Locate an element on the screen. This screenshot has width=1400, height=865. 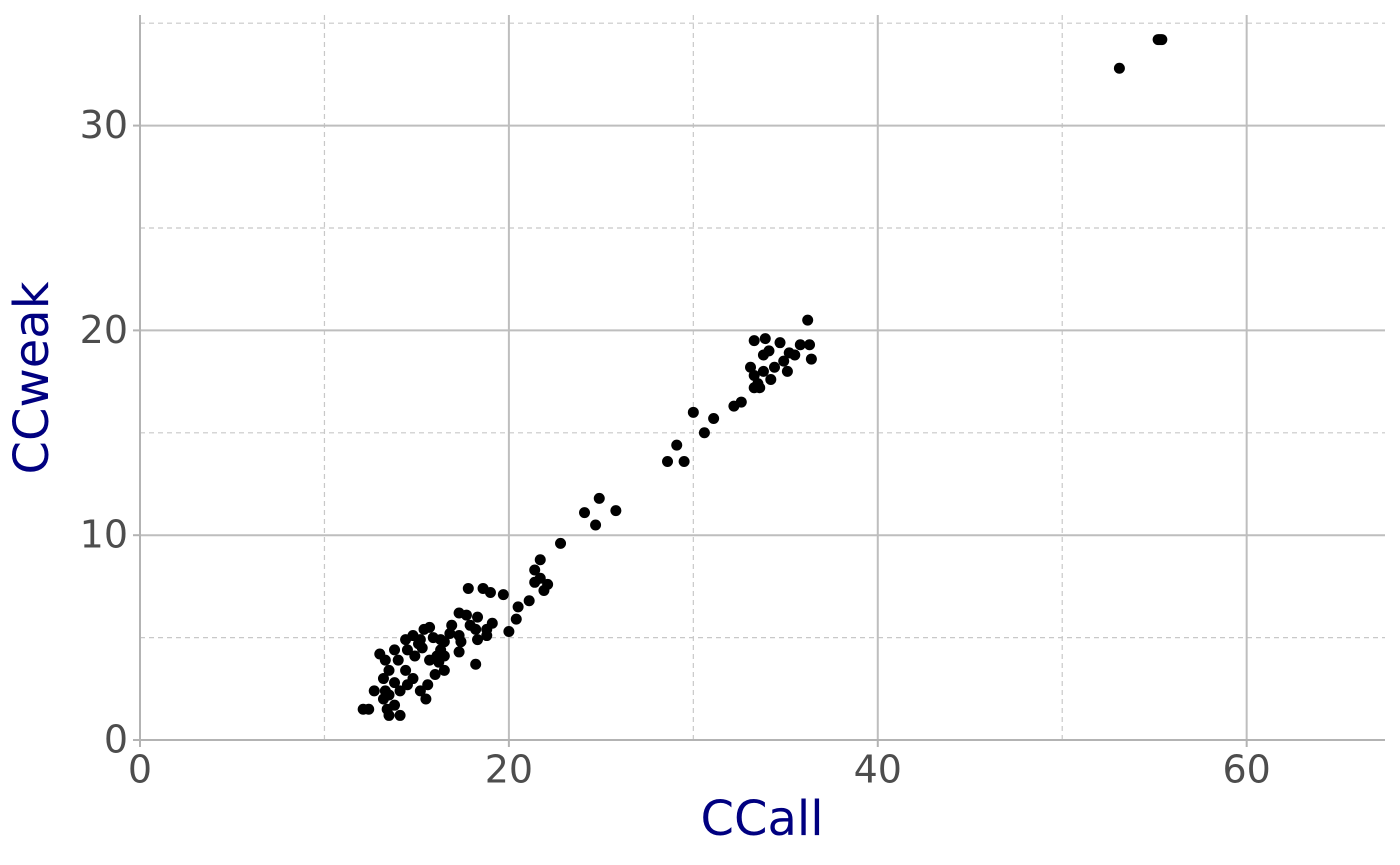
y-tick-label: 20 is located at coordinates (104, 330).